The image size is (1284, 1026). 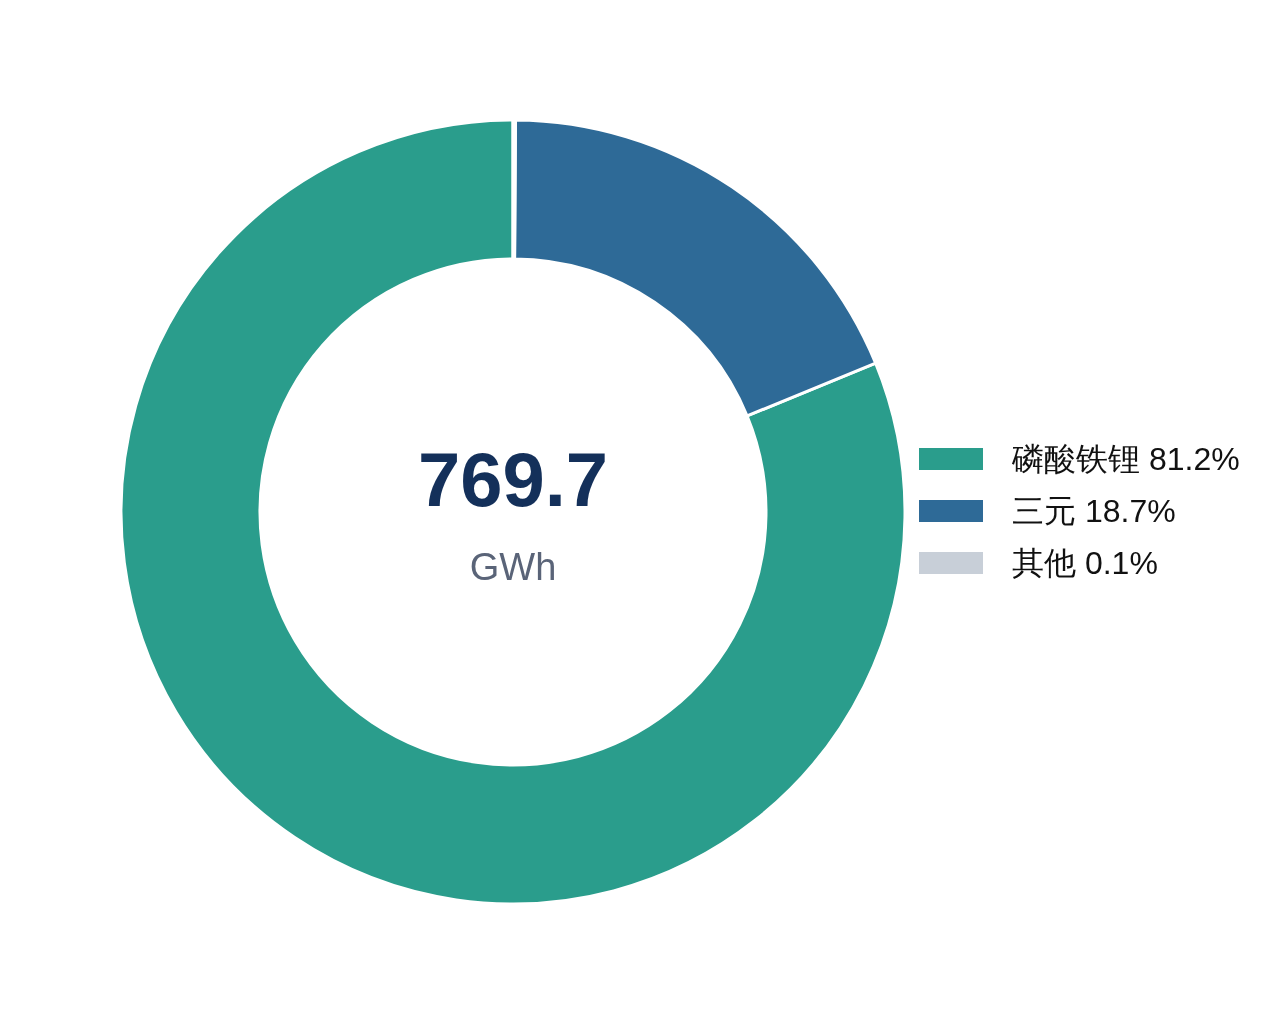 What do you see at coordinates (513, 479) in the screenshot?
I see `text: 769.7` at bounding box center [513, 479].